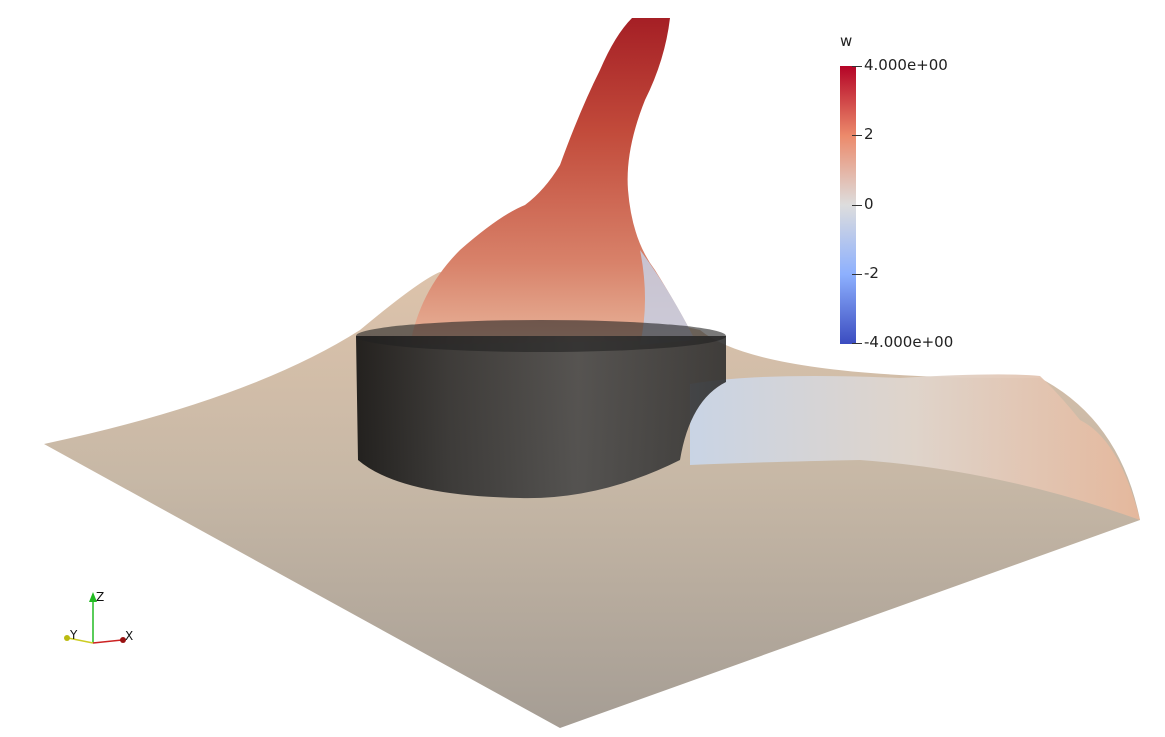 The image size is (1165, 737). What do you see at coordinates (869, 134) in the screenshot?
I see `colorbar-label-2: 2` at bounding box center [869, 134].